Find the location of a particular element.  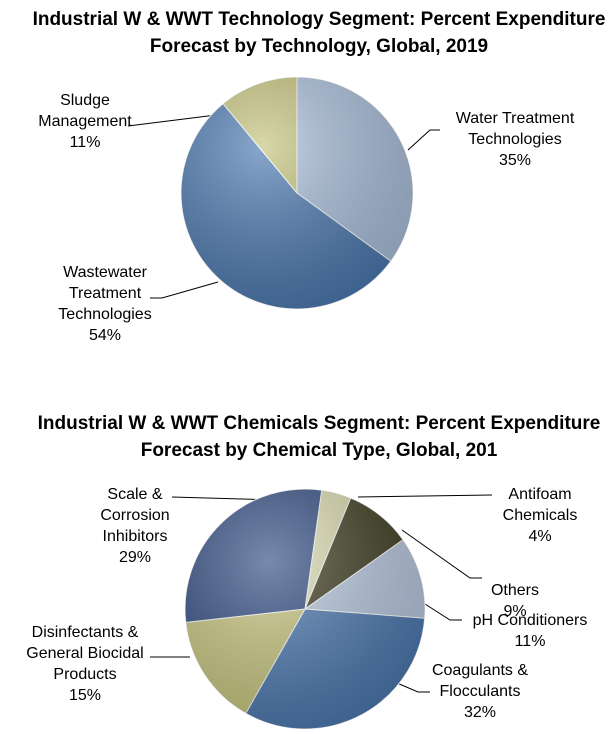

slice-label: Water Treatment Technologies 35% is located at coordinates (515, 139).